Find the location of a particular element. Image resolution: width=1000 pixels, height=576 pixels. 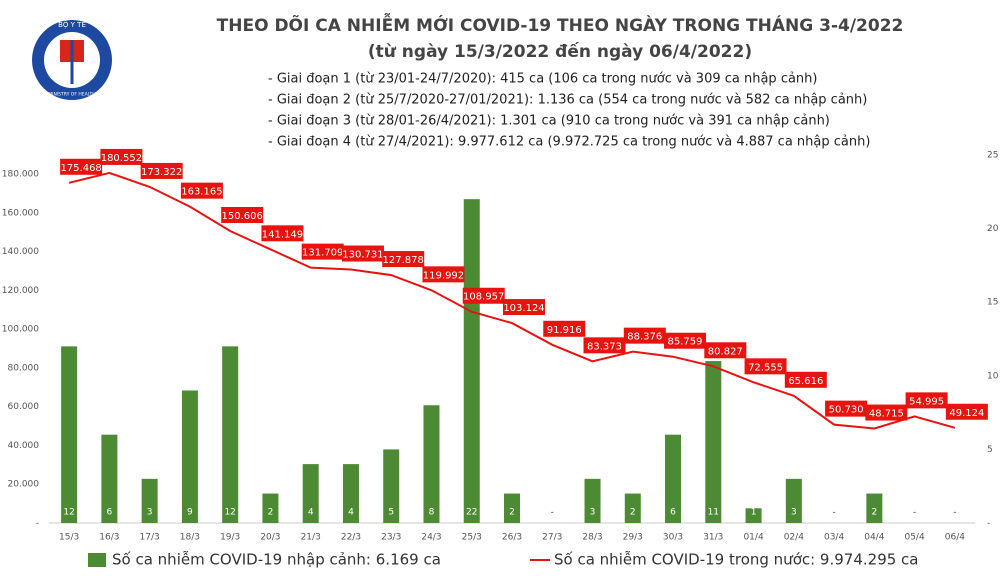

line-label: 72.555 is located at coordinates (765, 367).